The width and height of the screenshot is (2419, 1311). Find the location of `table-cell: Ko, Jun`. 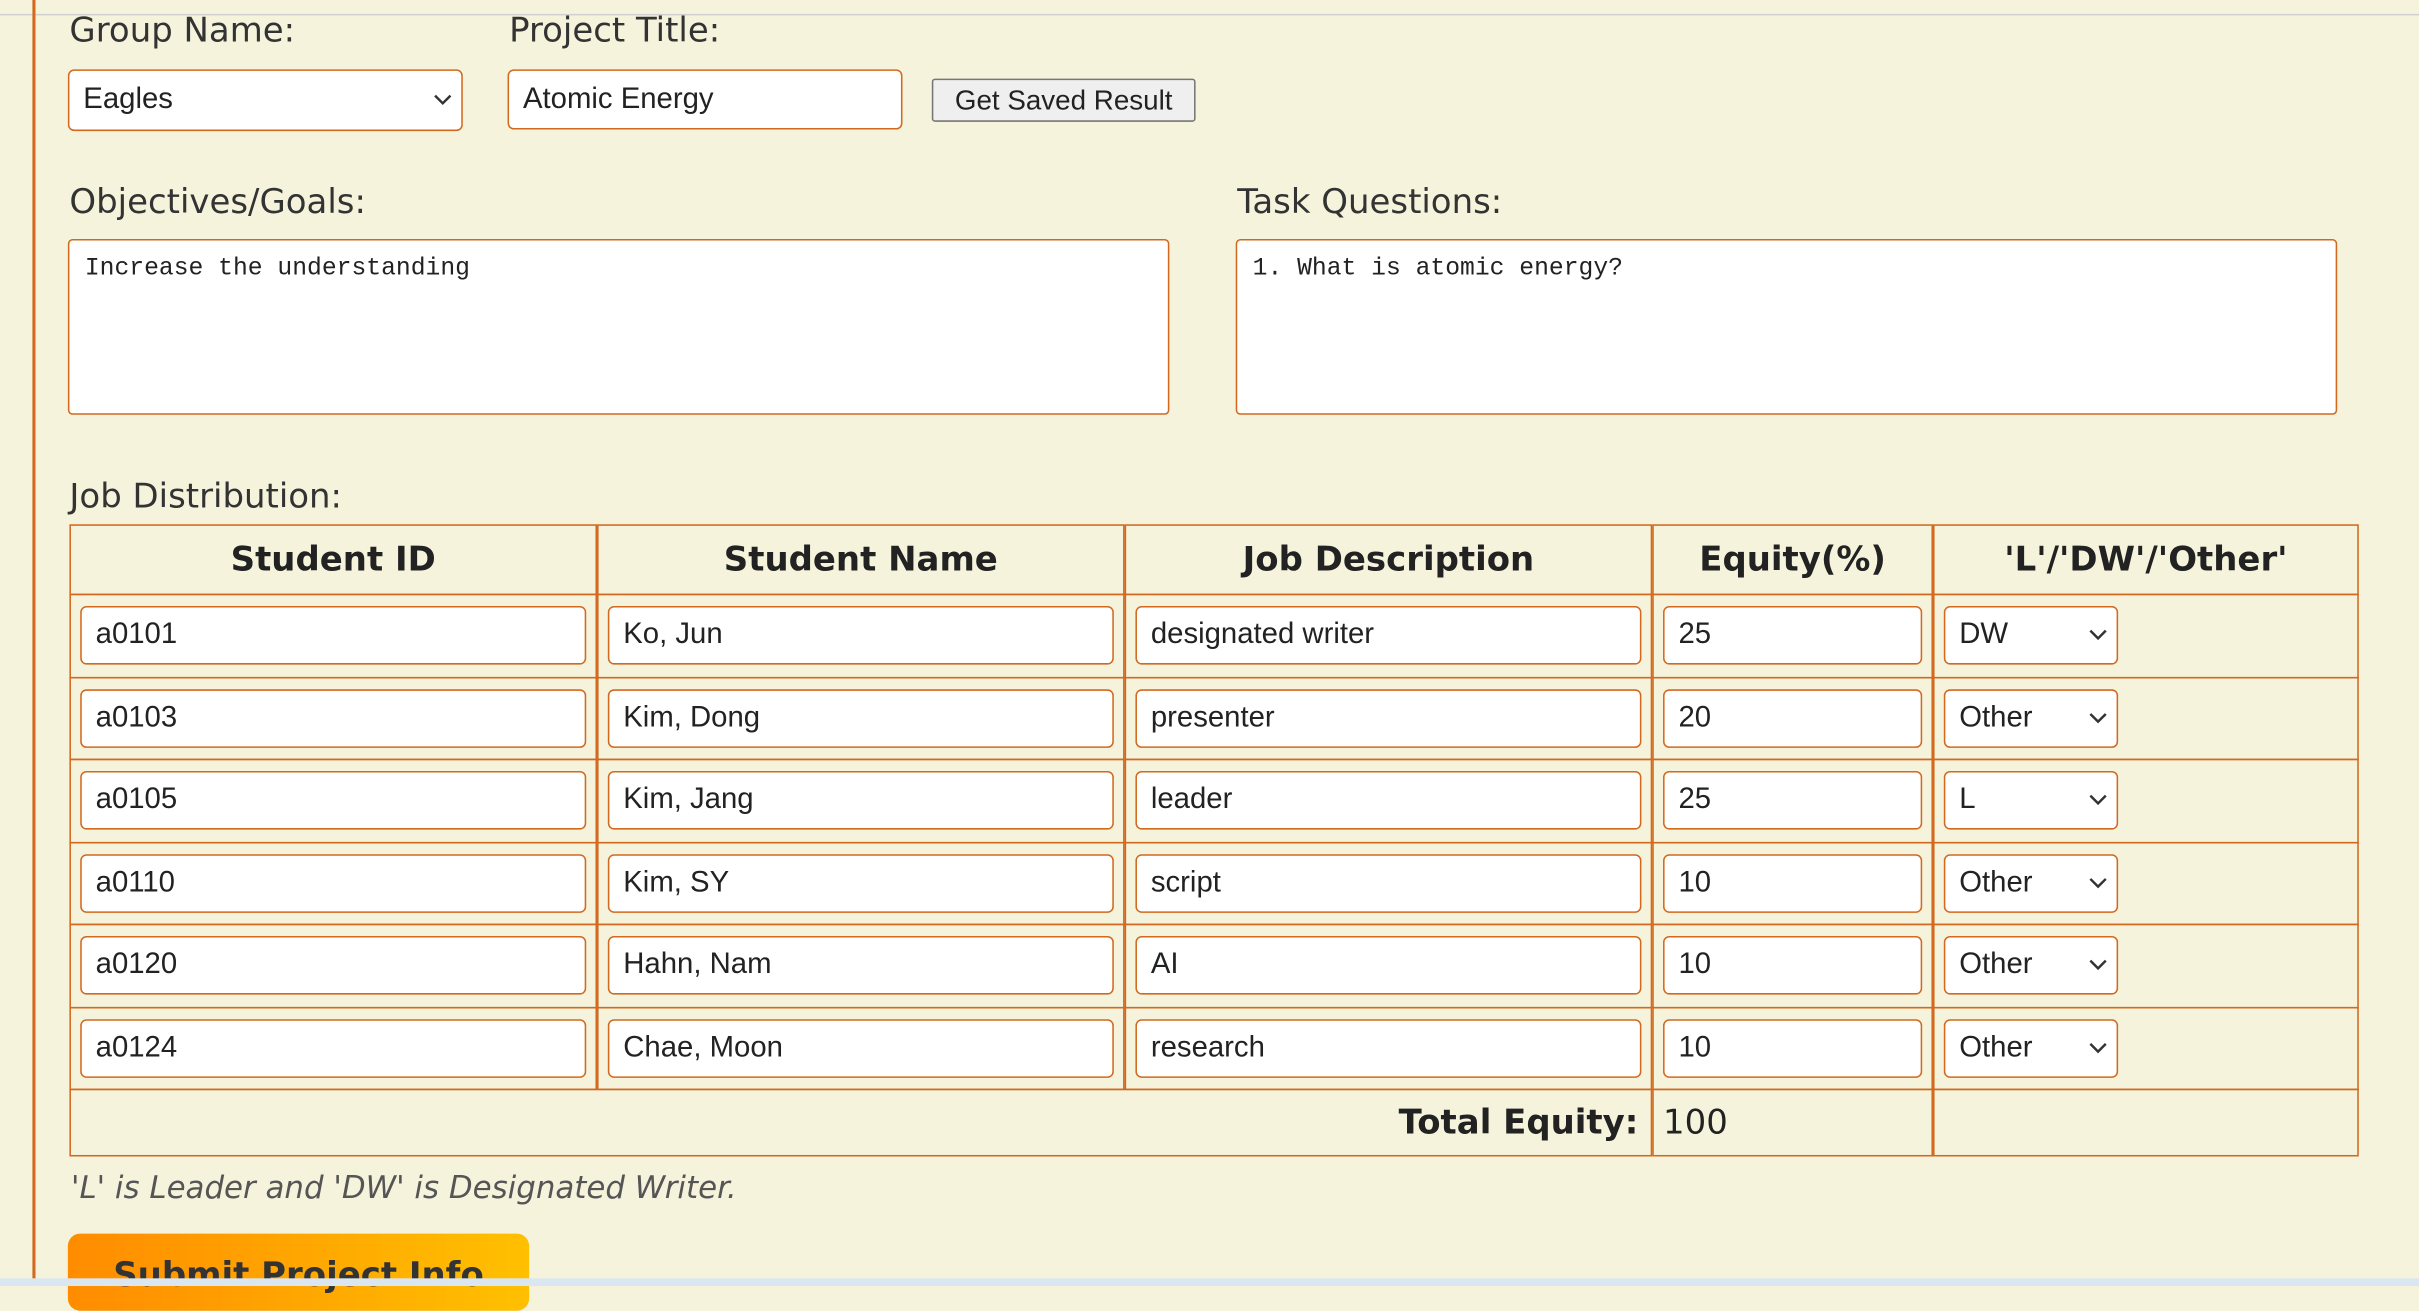

table-cell: Ko, Jun is located at coordinates (861, 635).